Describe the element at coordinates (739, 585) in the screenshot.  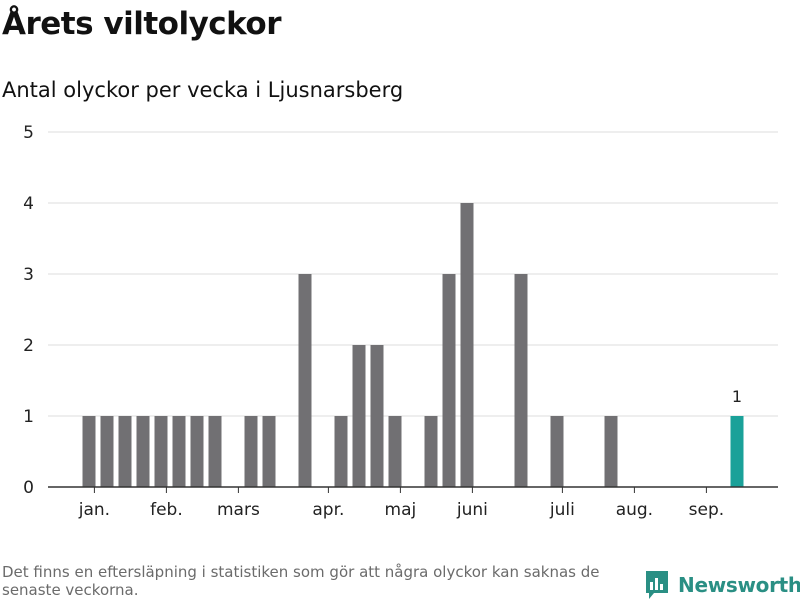
I see `brand-name: Newsworthy` at that location.